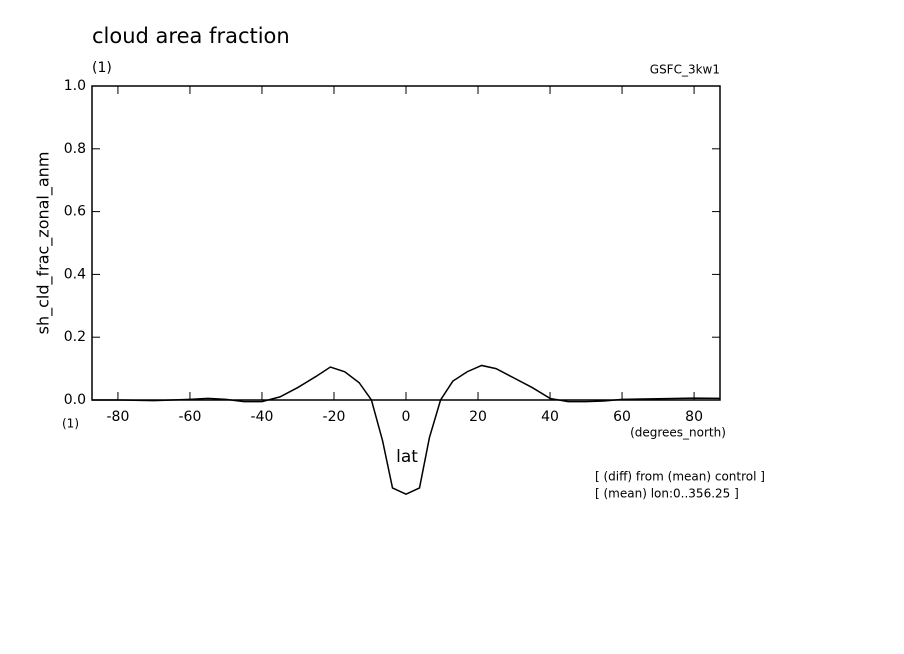 This screenshot has height=654, width=904. I want to click on x-tick-label: -80, so click(117, 417).